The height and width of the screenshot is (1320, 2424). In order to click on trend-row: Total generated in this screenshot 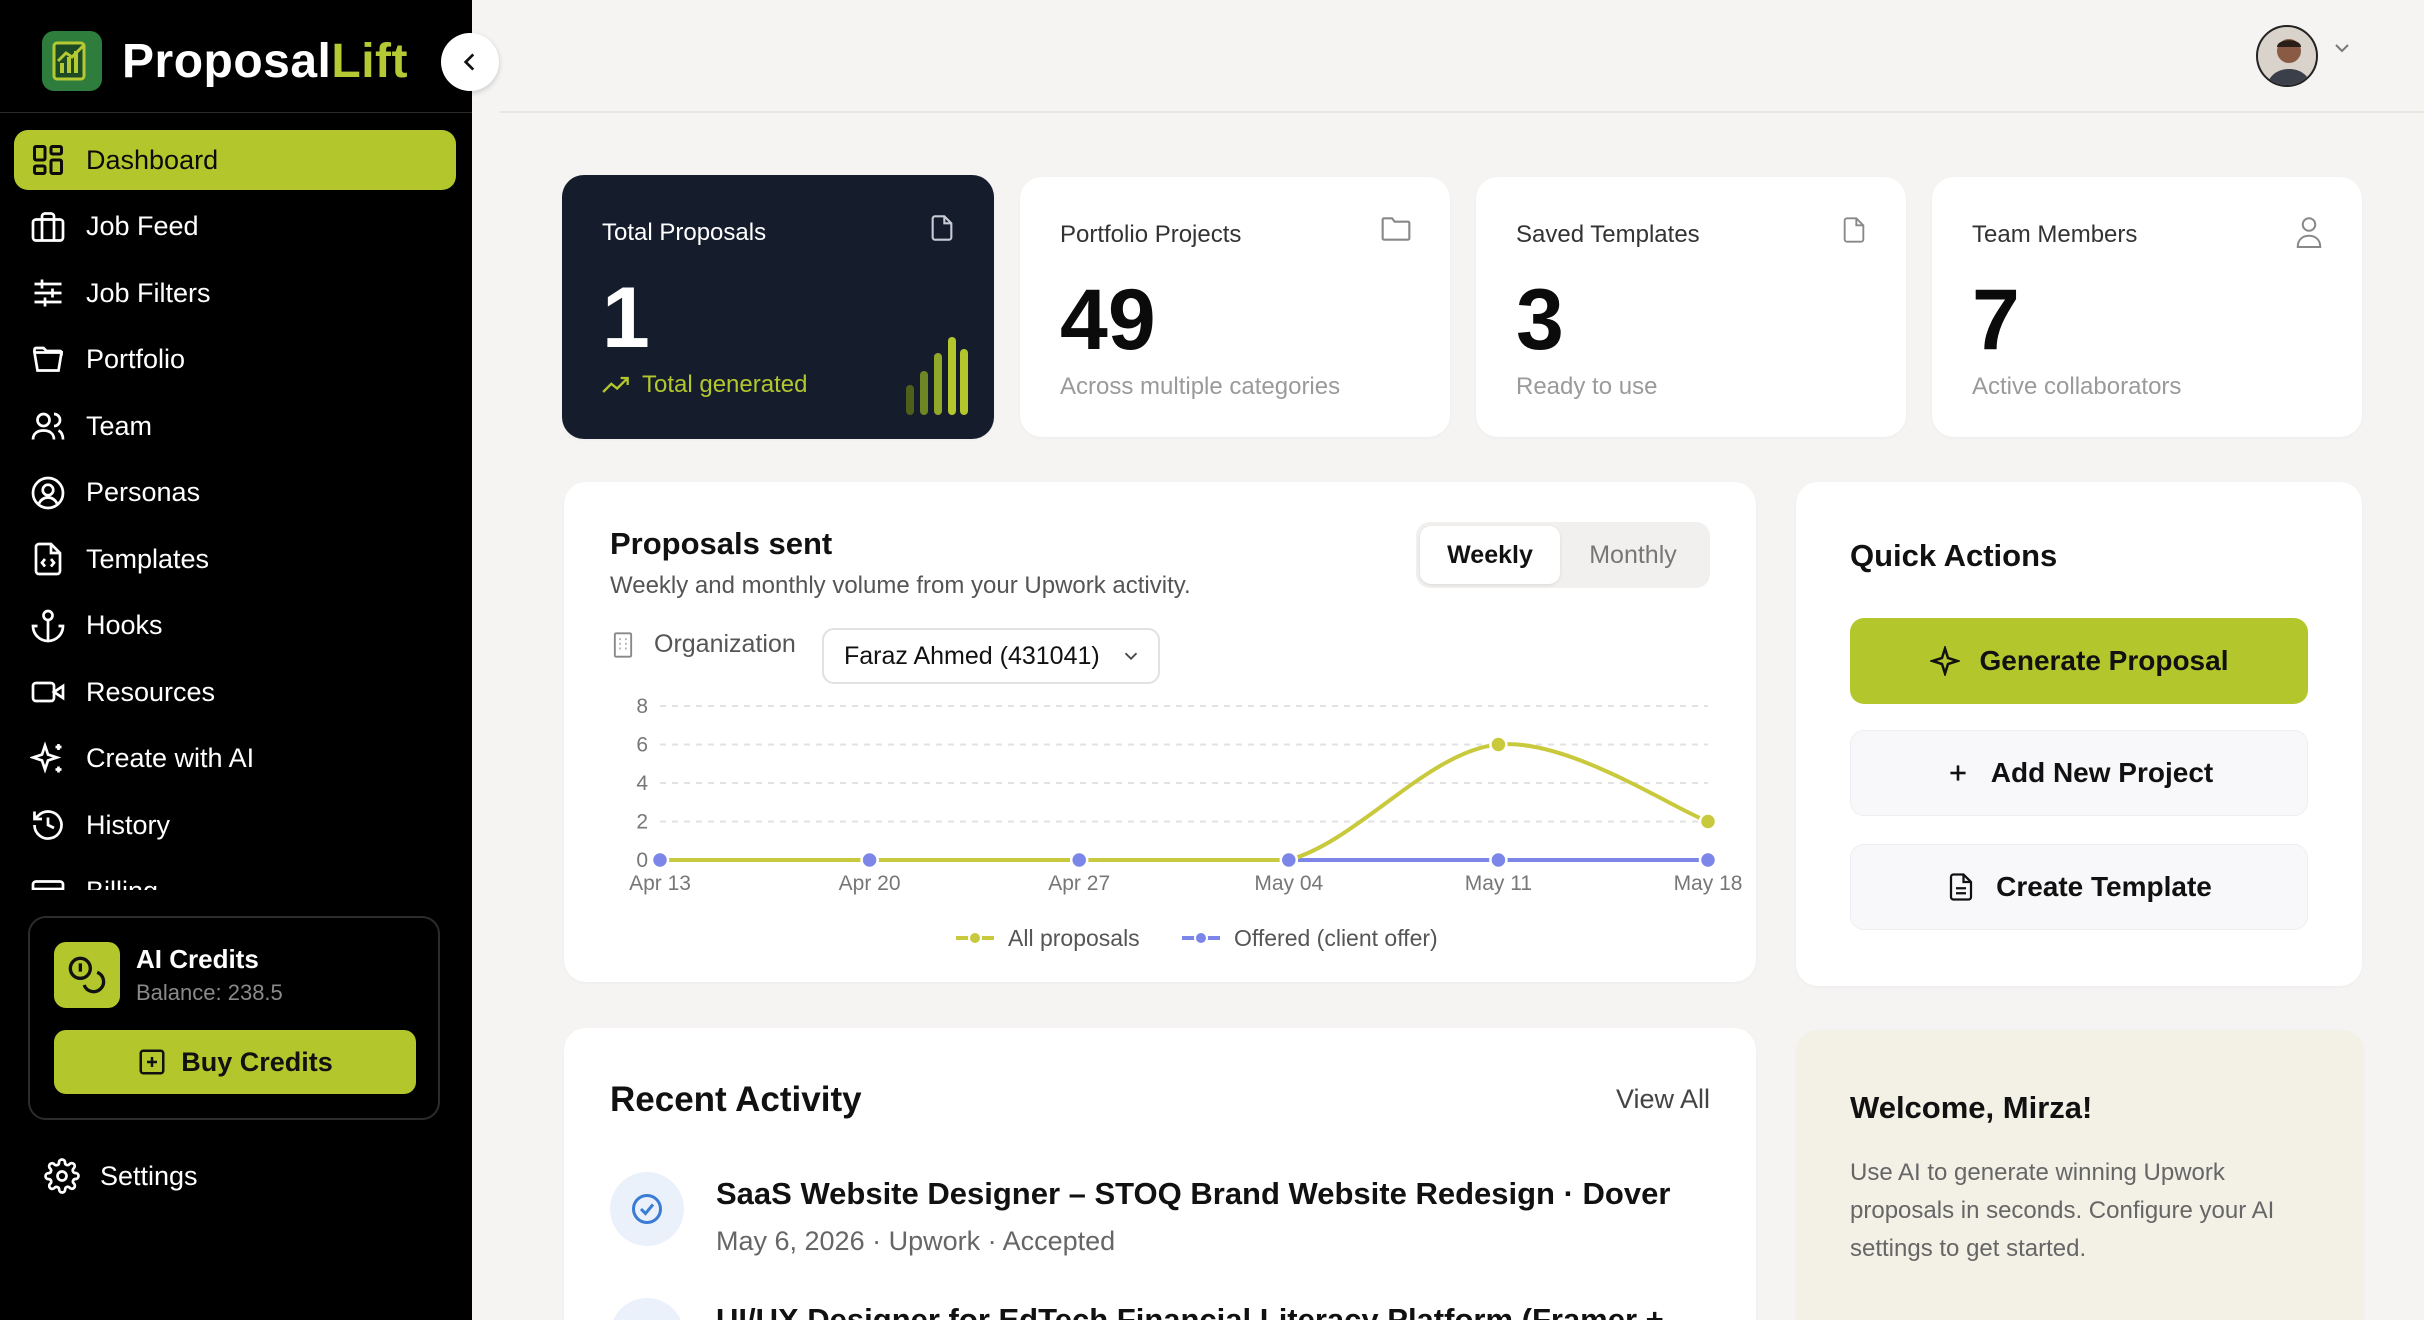, I will do `click(704, 385)`.